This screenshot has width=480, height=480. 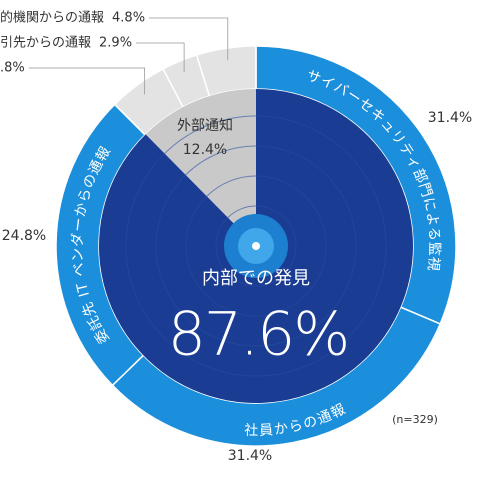 What do you see at coordinates (205, 125) in the screenshot?
I see `inner-label: 外部通知` at bounding box center [205, 125].